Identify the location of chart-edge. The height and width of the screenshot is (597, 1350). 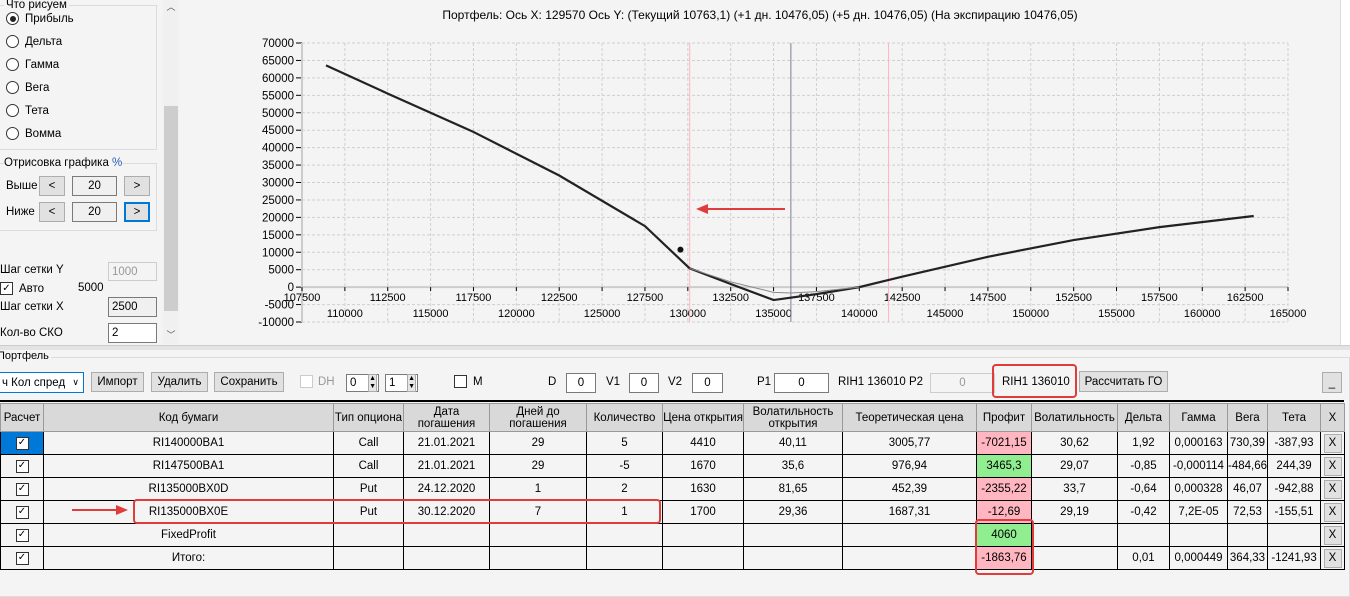
(1345, 172).